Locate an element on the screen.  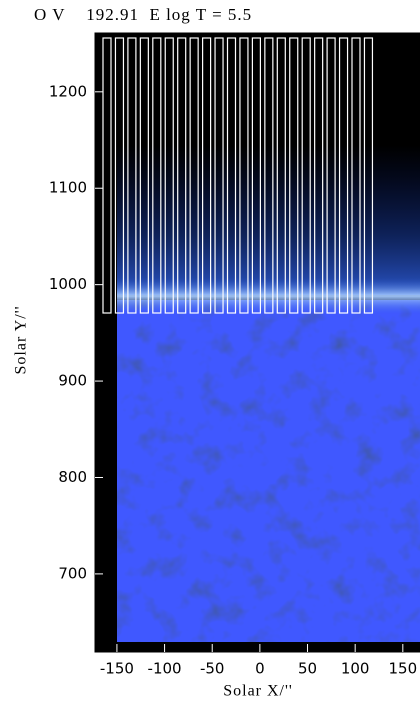
y-tick-label: 800 is located at coordinates (72, 477).